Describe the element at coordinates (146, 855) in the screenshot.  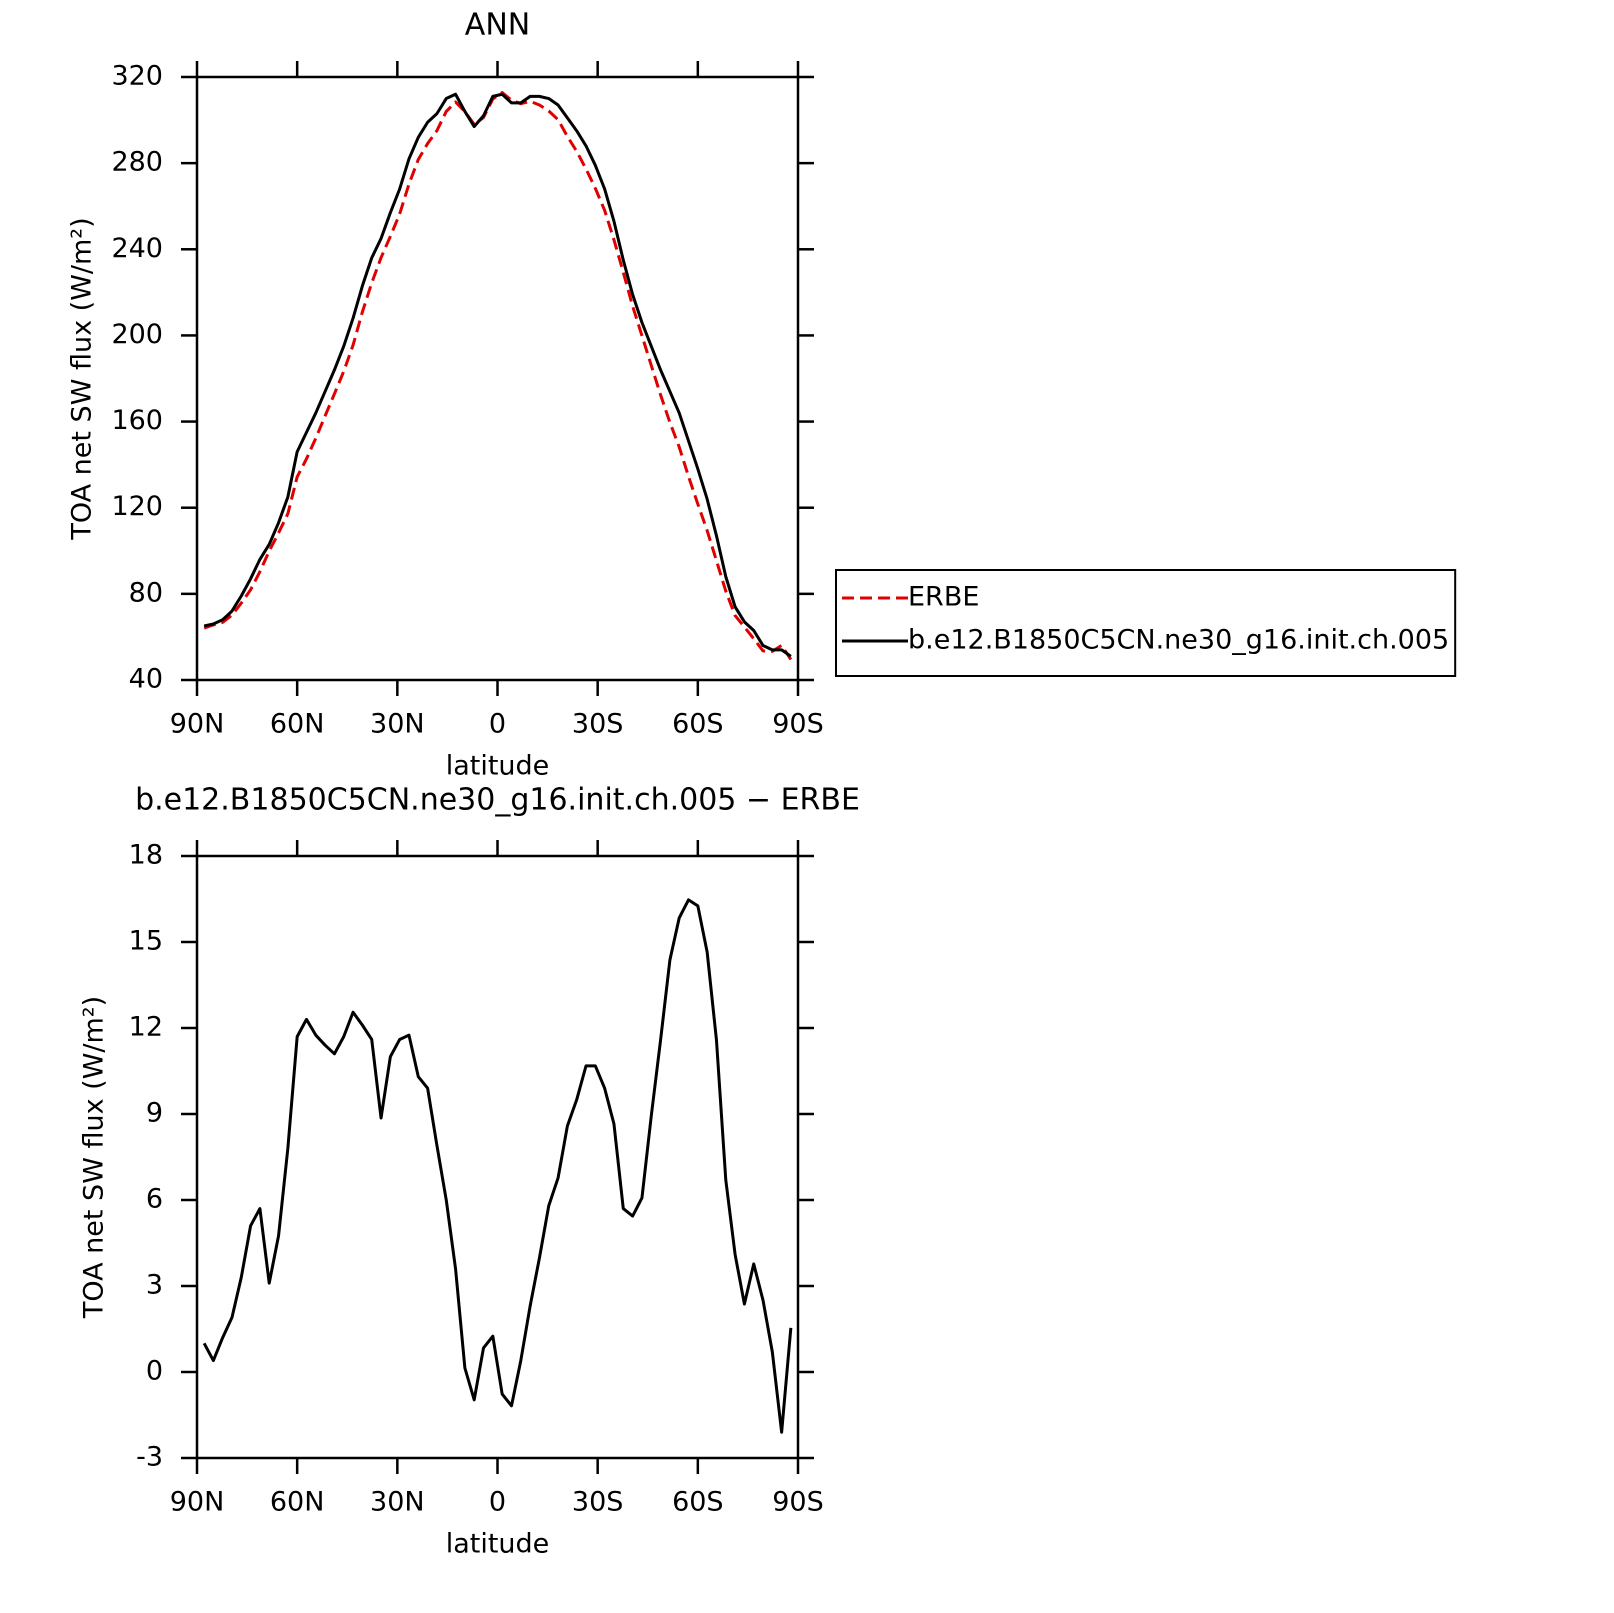
I see `y-tick-label: 18` at that location.